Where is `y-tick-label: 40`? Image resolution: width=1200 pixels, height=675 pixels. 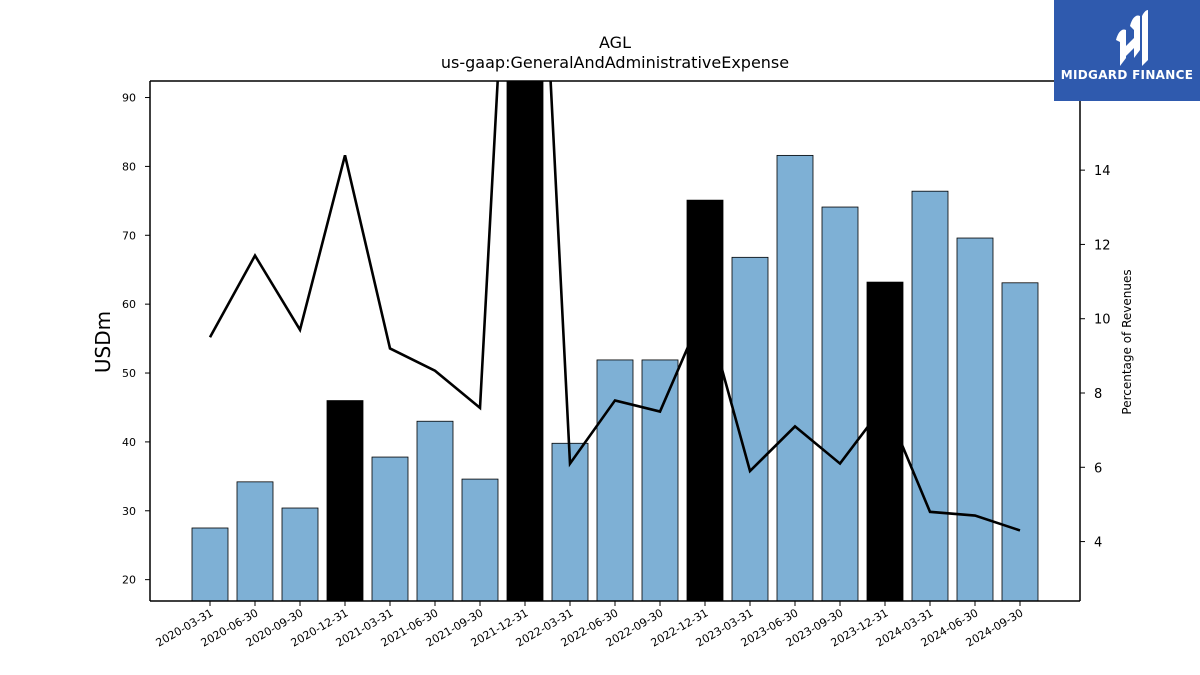 y-tick-label: 40 is located at coordinates (129, 442).